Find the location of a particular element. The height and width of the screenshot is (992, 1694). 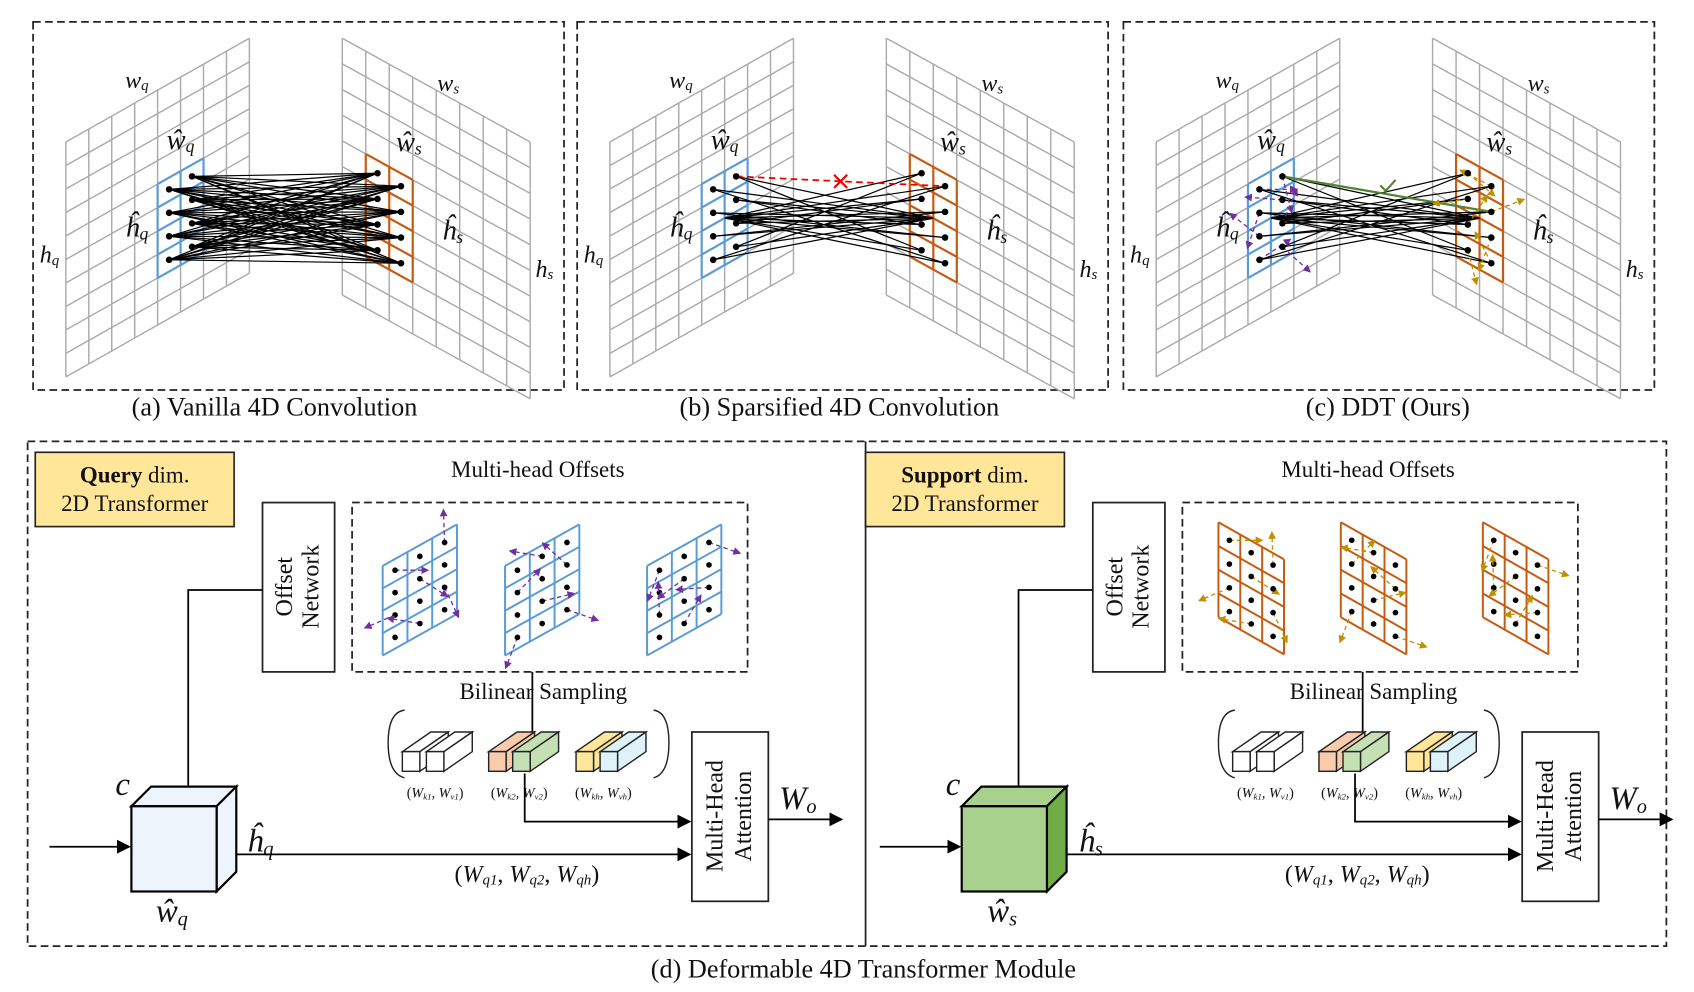

subscript: k1 is located at coordinates (427, 796).